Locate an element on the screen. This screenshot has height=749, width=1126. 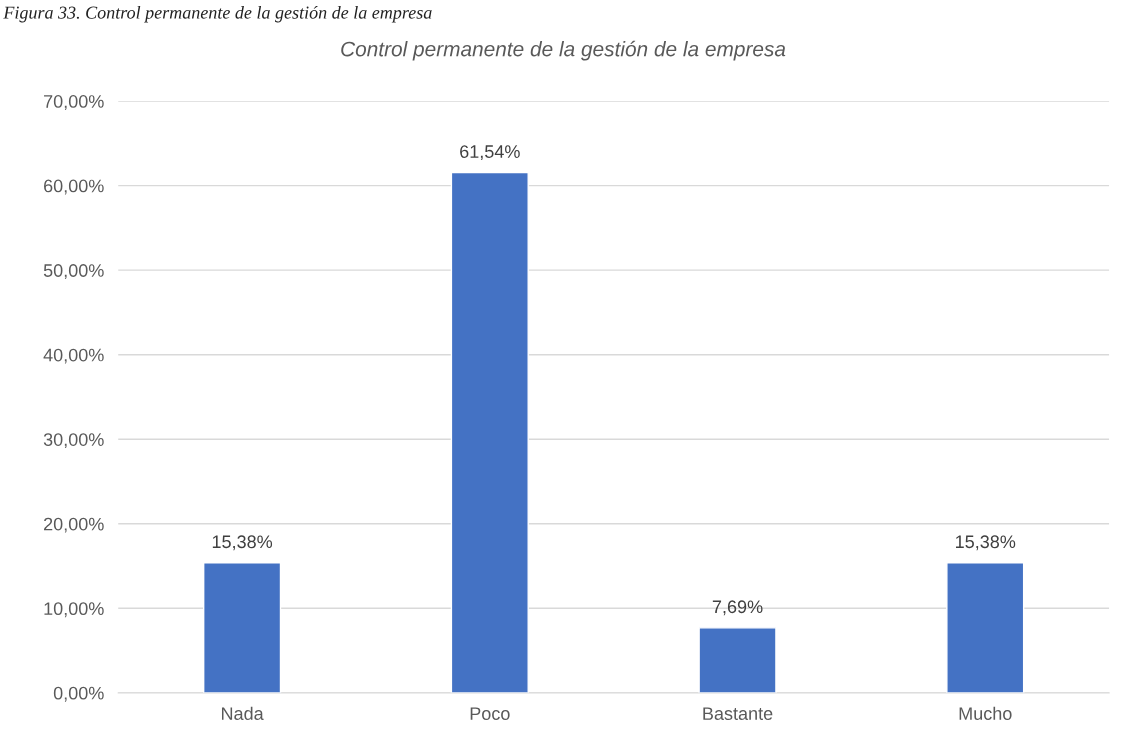
y-tick-label: 70,00% is located at coordinates (74, 102).